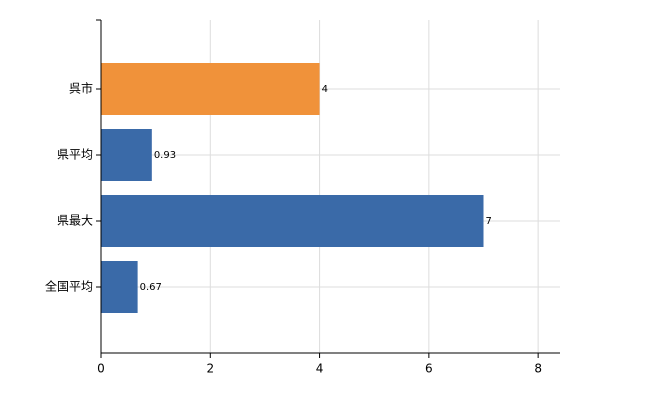  What do you see at coordinates (75, 155) in the screenshot?
I see `y-tick-label: 県平均` at bounding box center [75, 155].